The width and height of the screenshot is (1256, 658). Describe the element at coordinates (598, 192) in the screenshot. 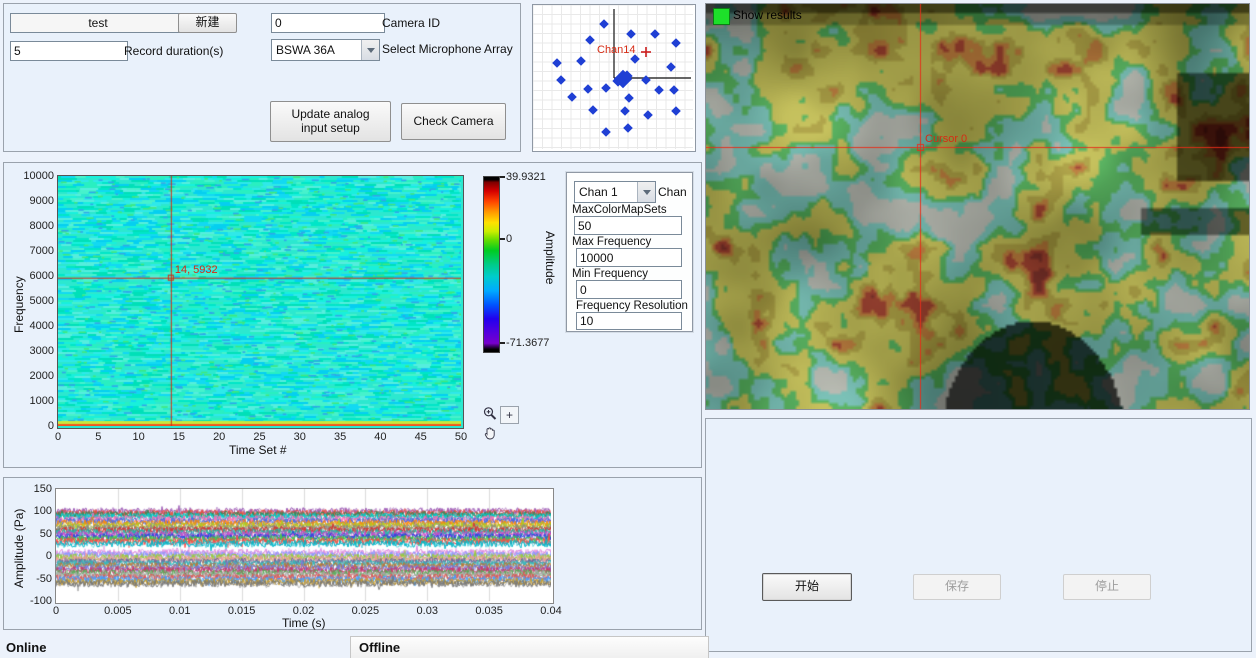

I see `channel-value: Chan 1` at that location.